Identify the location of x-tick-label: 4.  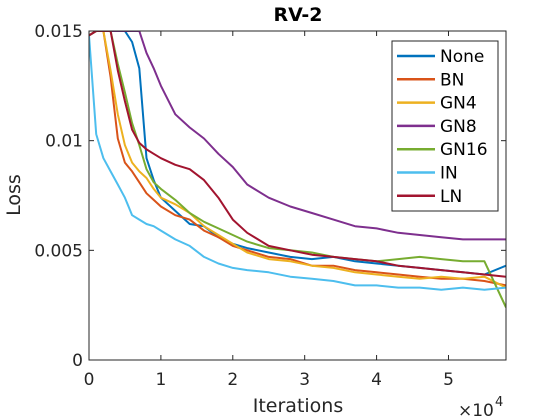
(376, 380).